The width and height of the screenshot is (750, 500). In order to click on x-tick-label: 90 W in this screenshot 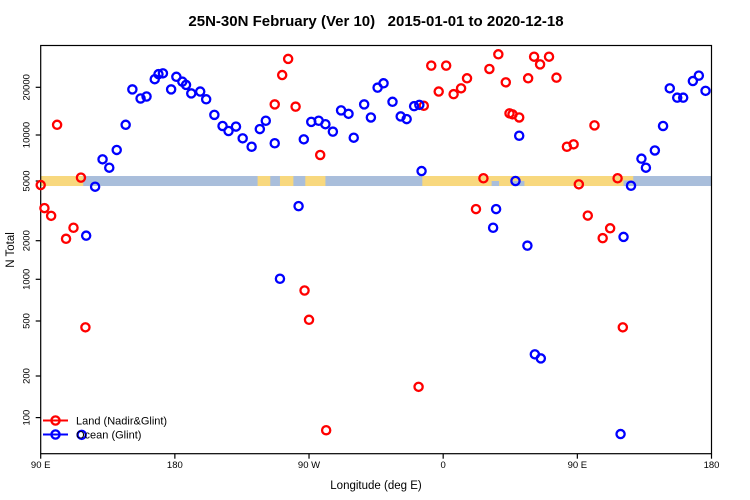, I will do `click(309, 465)`.